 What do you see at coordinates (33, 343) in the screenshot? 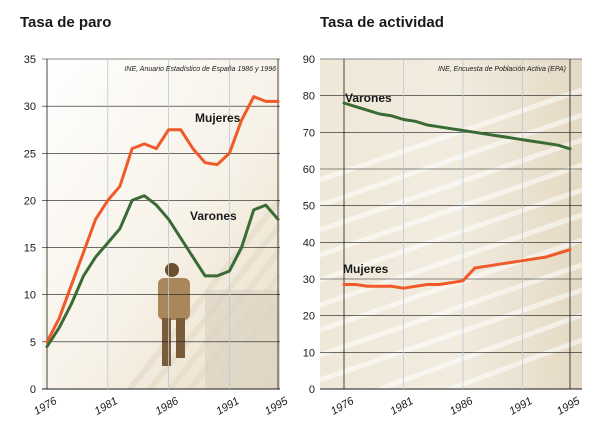
I see `y-tick-label: 5` at bounding box center [33, 343].